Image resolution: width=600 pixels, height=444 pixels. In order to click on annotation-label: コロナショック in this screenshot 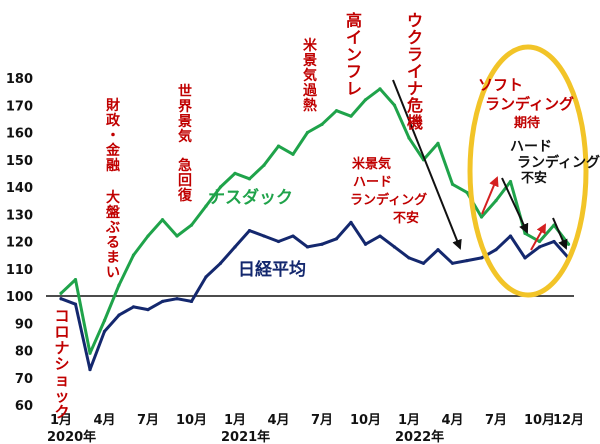, I will do `click(61, 364)`.